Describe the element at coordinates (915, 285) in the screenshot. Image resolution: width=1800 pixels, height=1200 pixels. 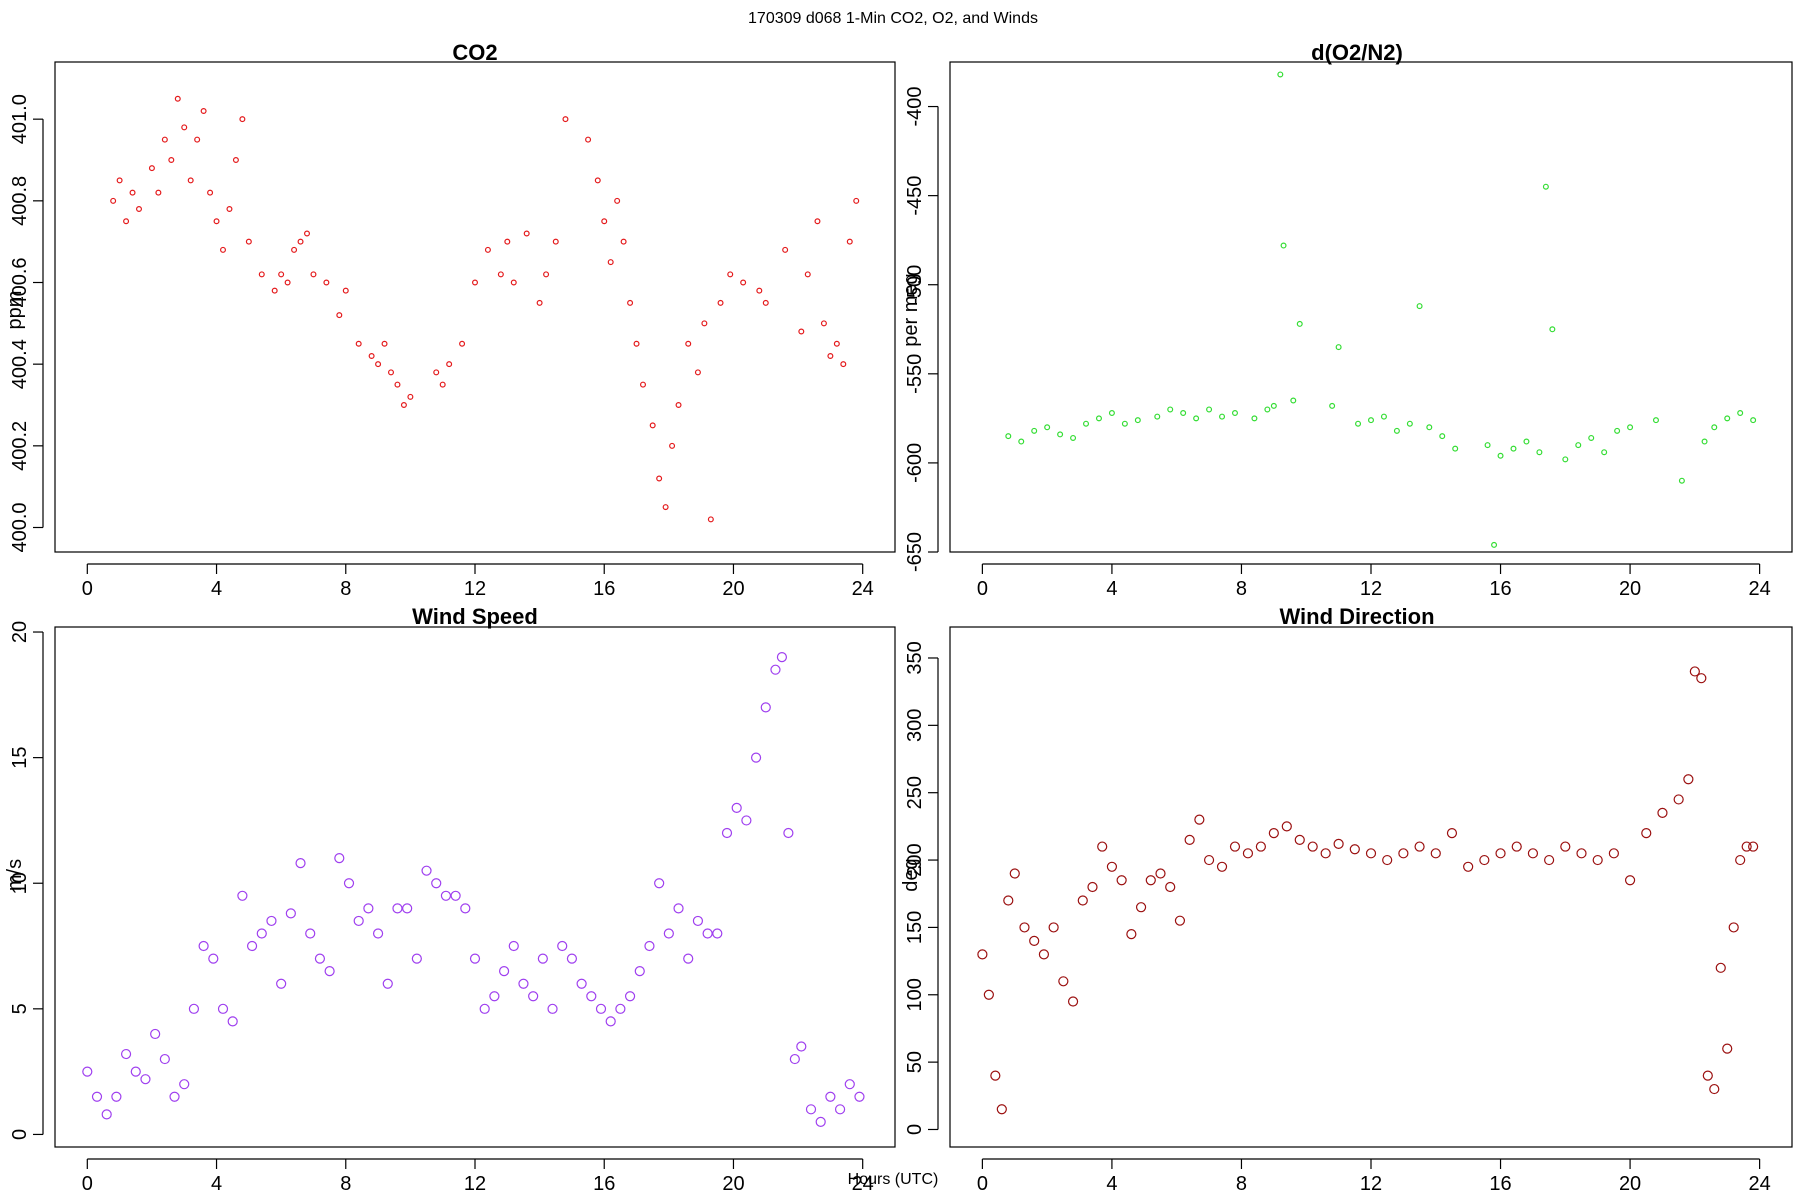
I see `o2-y-tick-label: -500` at that location.